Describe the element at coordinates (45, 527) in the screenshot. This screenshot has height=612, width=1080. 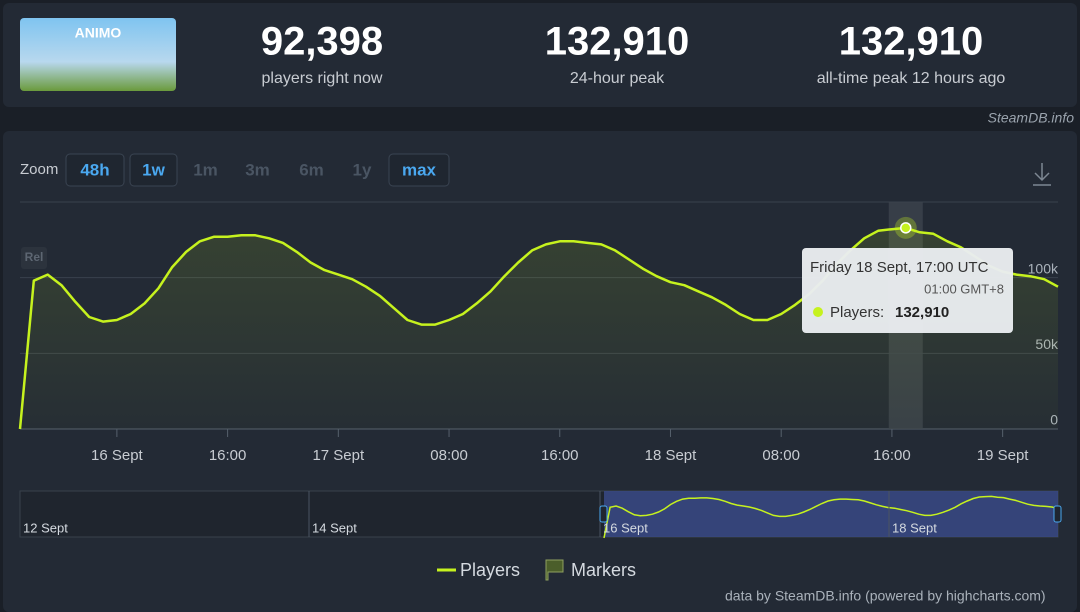
I see `navigator-label: 12 Sept` at that location.